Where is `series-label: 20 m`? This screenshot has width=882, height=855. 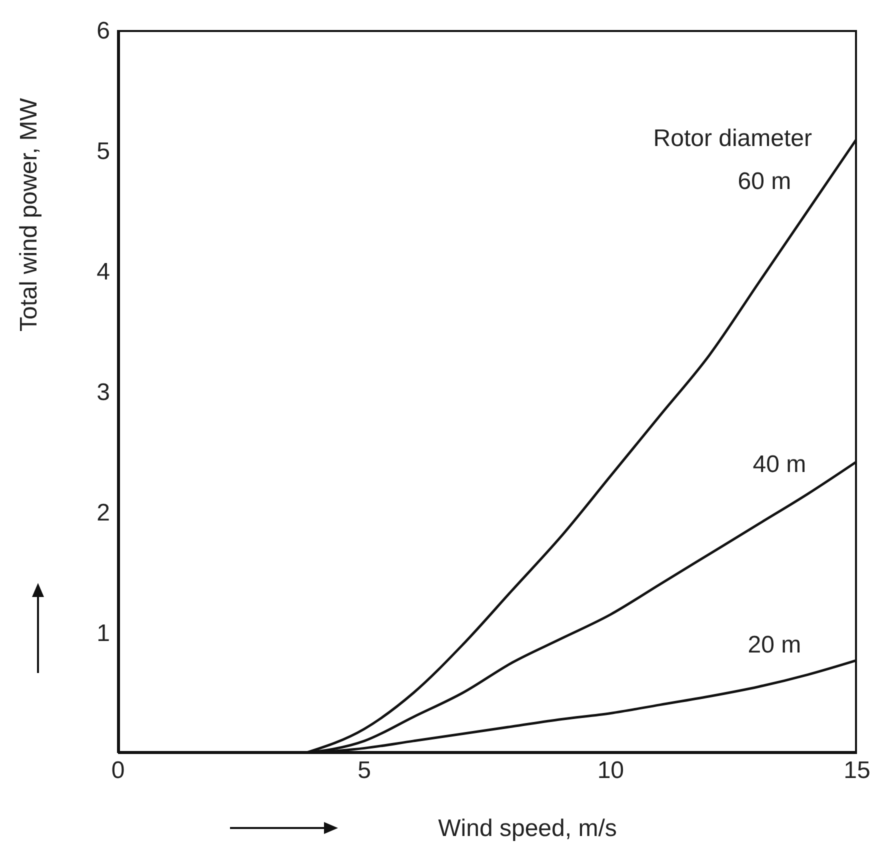 series-label: 20 m is located at coordinates (775, 645).